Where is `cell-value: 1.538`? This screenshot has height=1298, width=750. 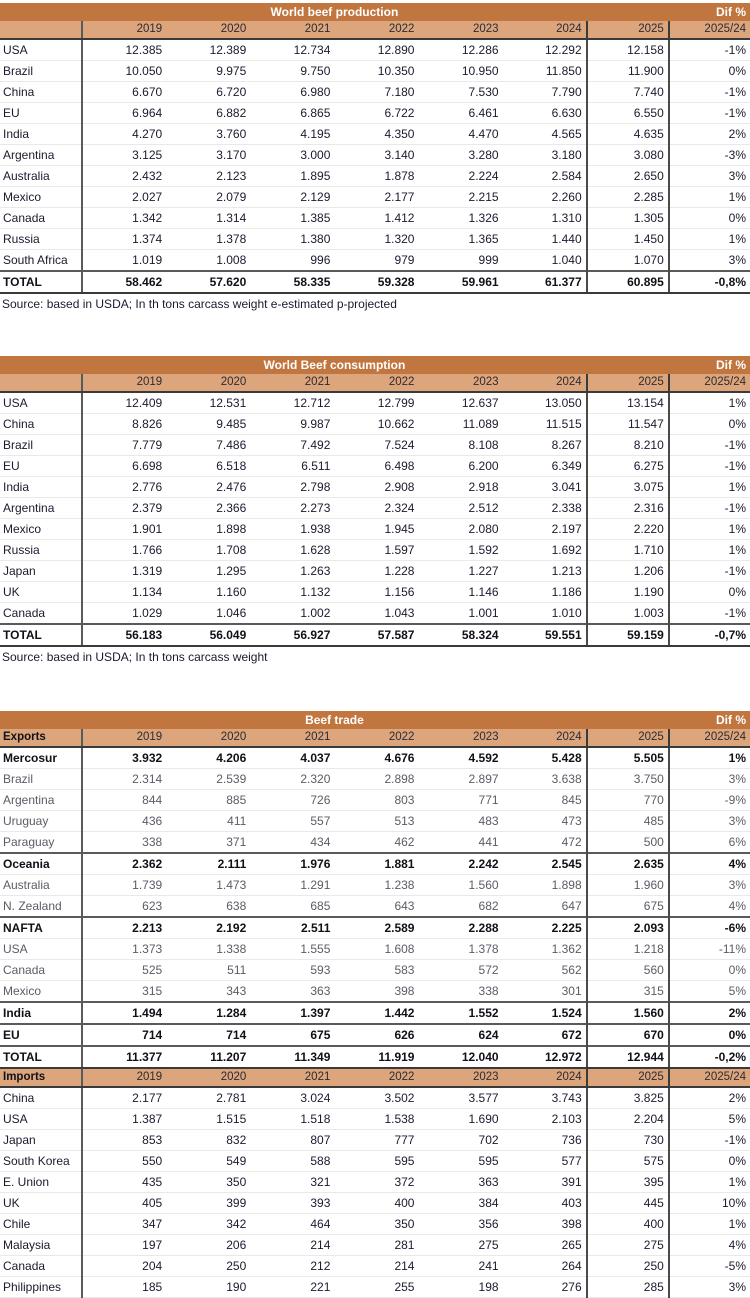
cell-value: 1.538 is located at coordinates (376, 1119).